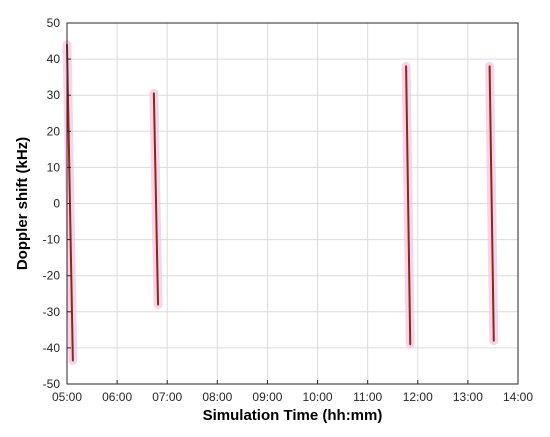 The image size is (550, 437). Describe the element at coordinates (54, 59) in the screenshot. I see `y-tick-label: 40` at that location.